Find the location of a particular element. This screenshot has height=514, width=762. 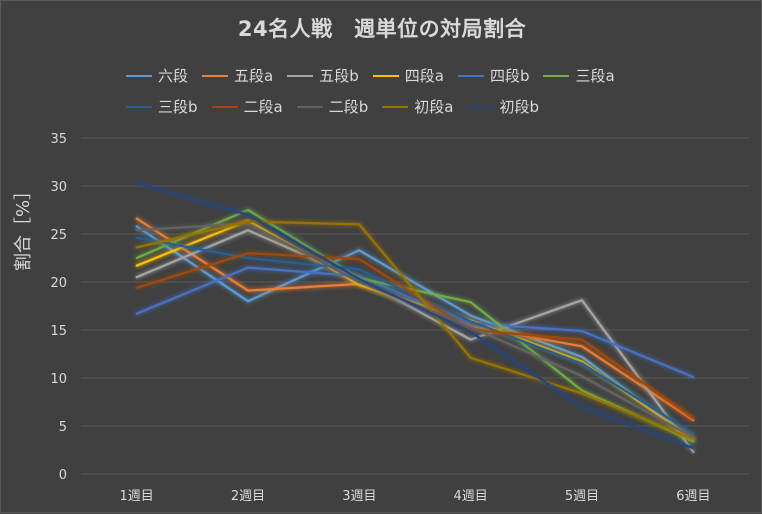

y-tick-label: 0 is located at coordinates (63, 475).